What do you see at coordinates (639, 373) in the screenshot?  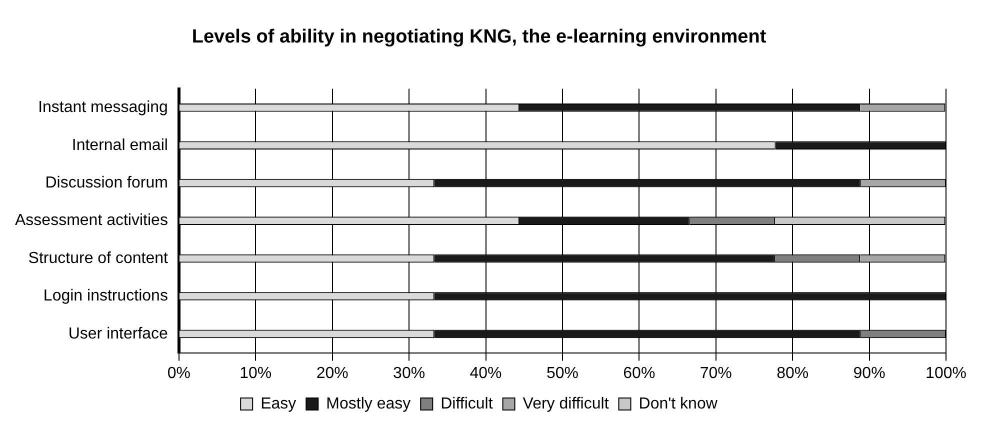 I see `x-tick-label: 60%` at bounding box center [639, 373].